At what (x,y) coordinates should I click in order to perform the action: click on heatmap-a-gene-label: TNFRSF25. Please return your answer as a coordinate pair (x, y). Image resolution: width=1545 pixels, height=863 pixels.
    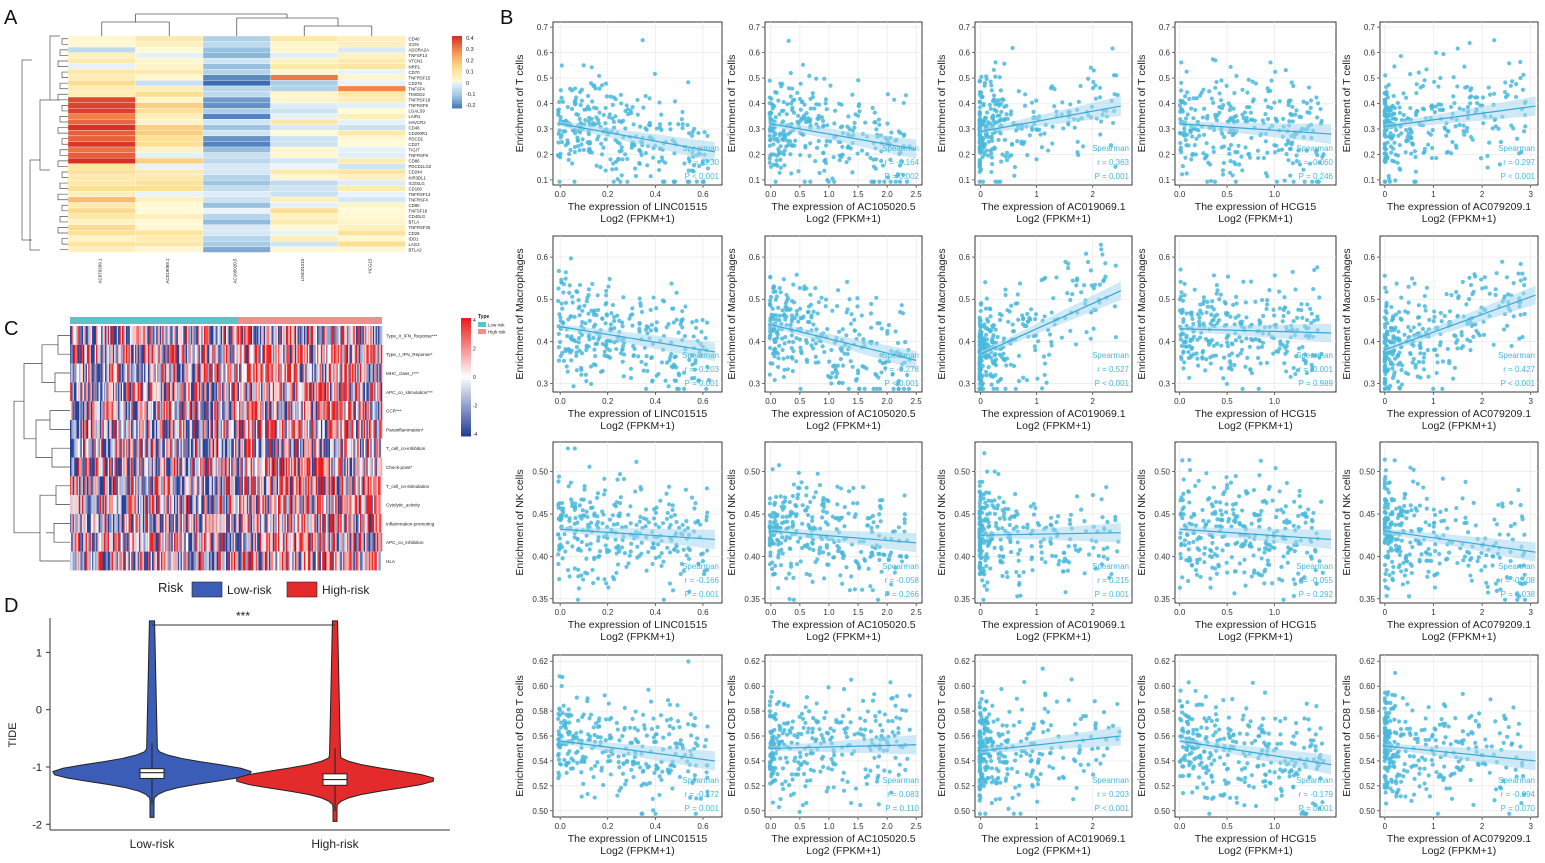
    Looking at the image, I should click on (420, 227).